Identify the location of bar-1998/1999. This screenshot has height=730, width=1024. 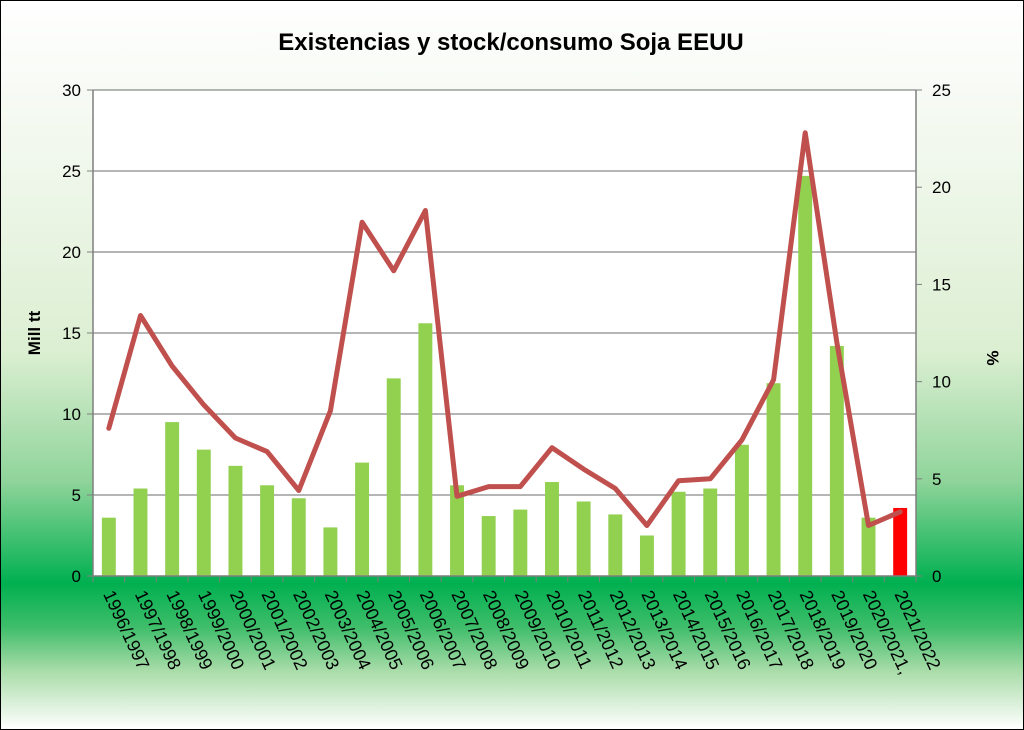
(172, 499).